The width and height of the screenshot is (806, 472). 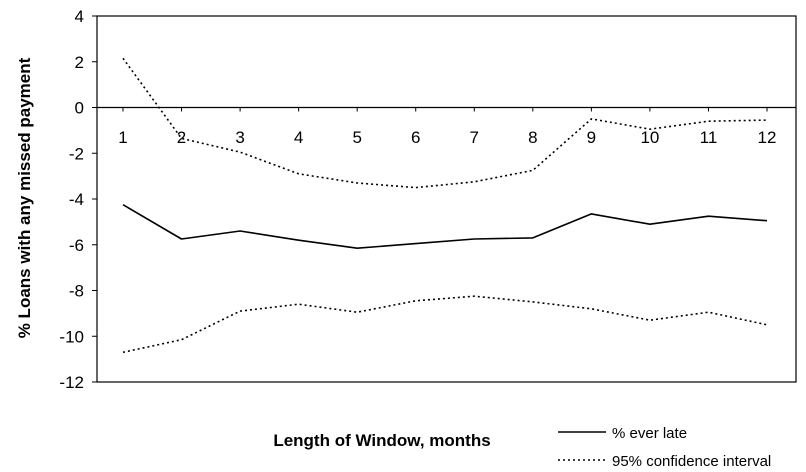 I want to click on legend-label-confidence-interval: 95% confidence interval, so click(x=691, y=461).